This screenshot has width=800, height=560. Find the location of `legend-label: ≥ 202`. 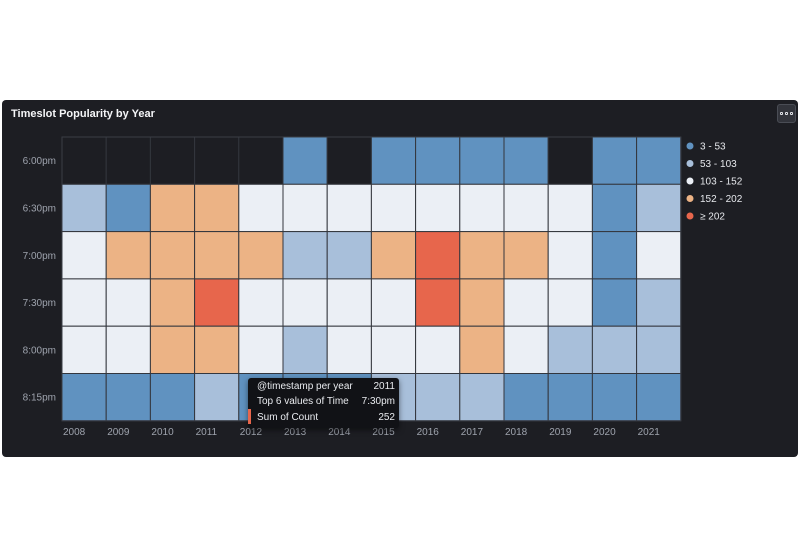

legend-label: ≥ 202 is located at coordinates (712, 217).